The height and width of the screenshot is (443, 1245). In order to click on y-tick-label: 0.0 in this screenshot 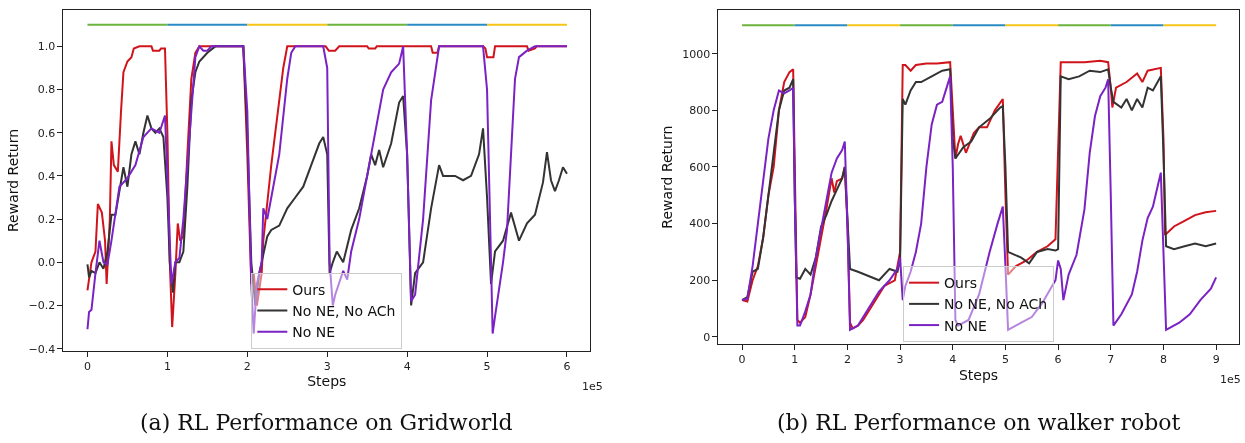, I will do `click(46, 263)`.